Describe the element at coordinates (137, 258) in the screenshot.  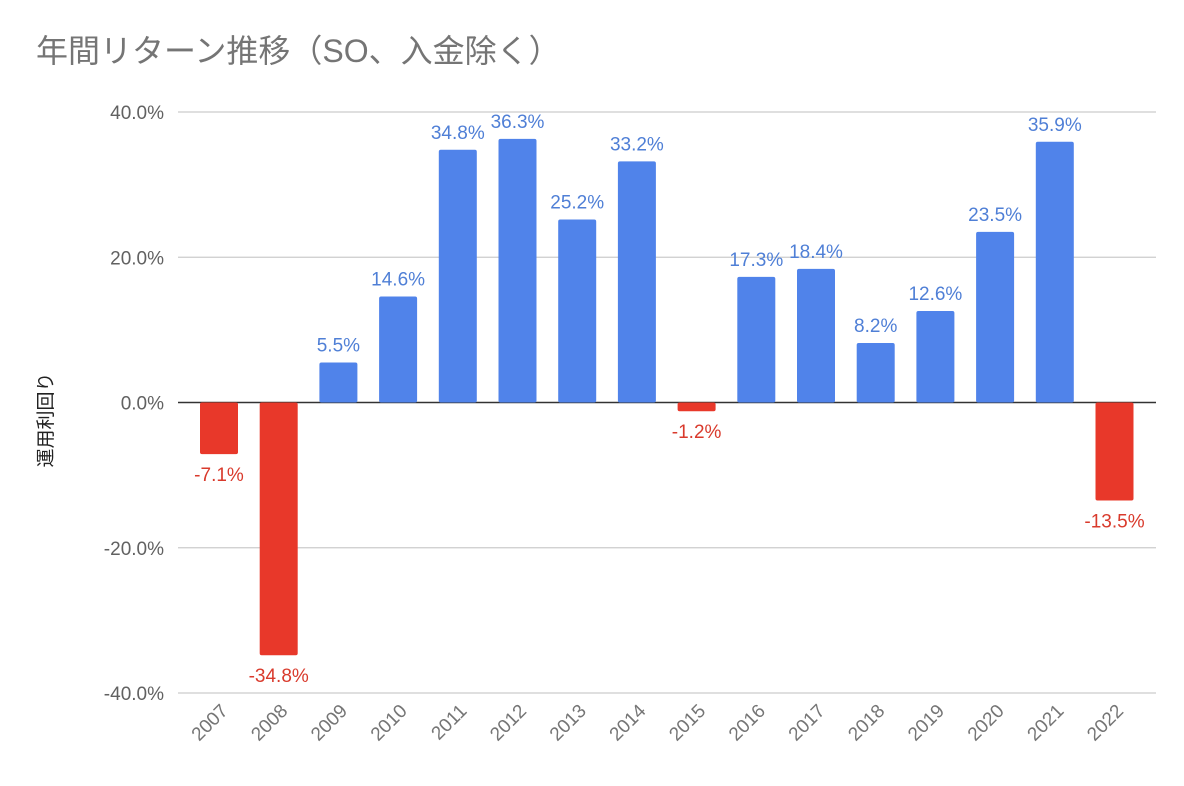
I see `y-tick-label: 20.0%` at that location.